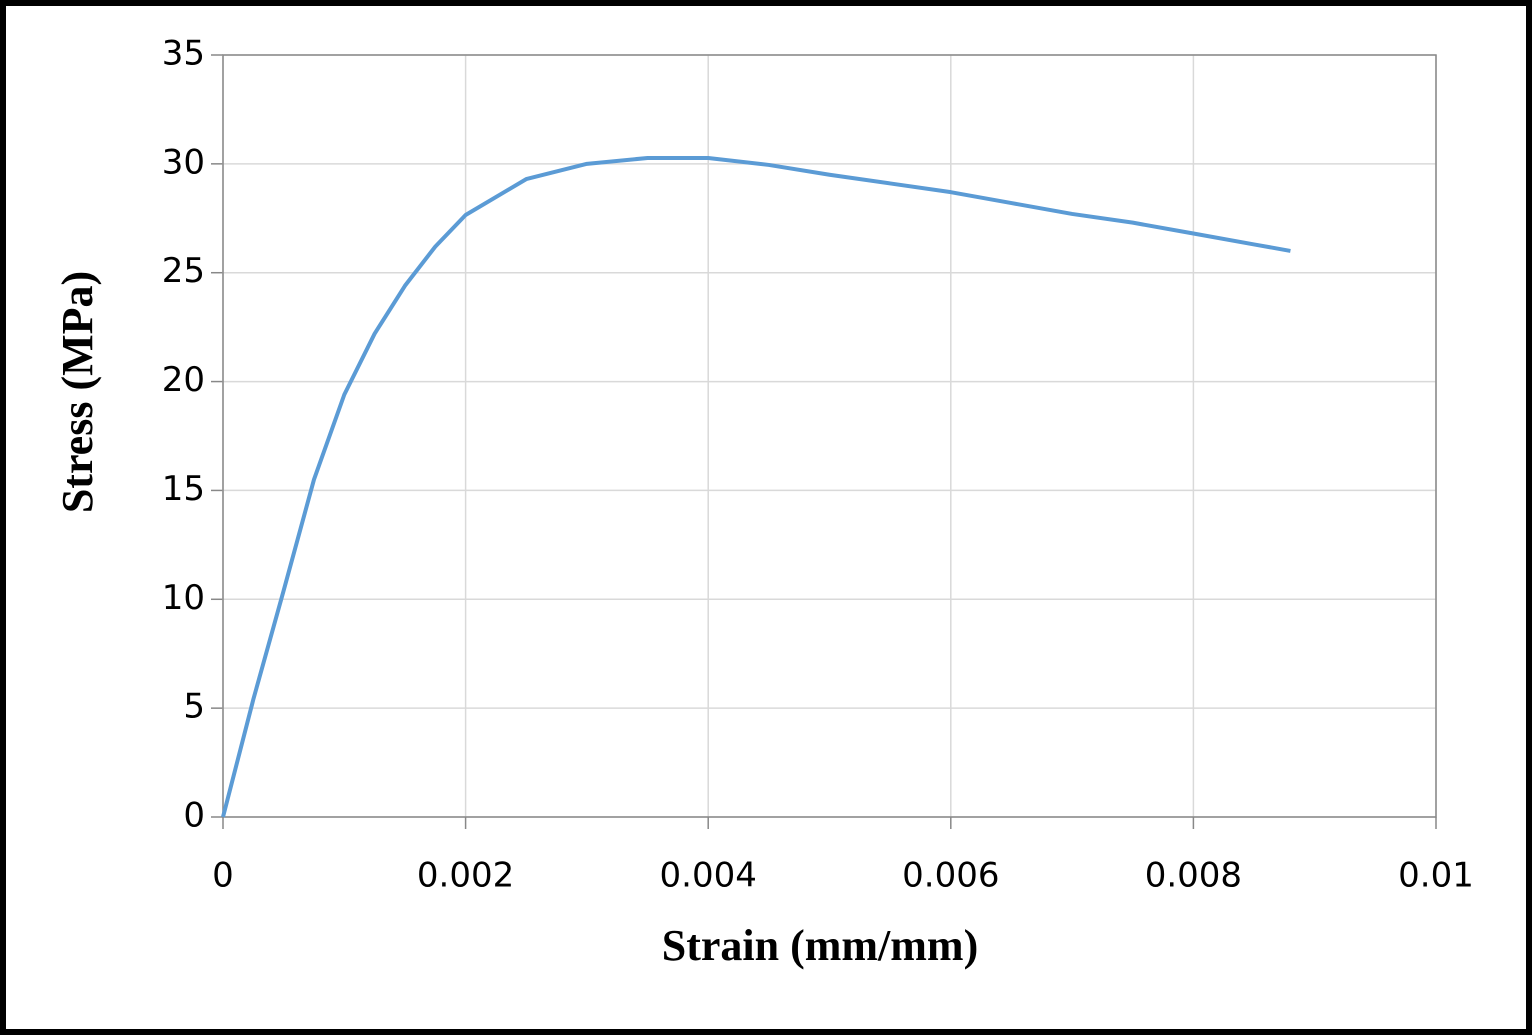 The width and height of the screenshot is (1532, 1035). What do you see at coordinates (194, 816) in the screenshot?
I see `y-tick-label: 0` at bounding box center [194, 816].